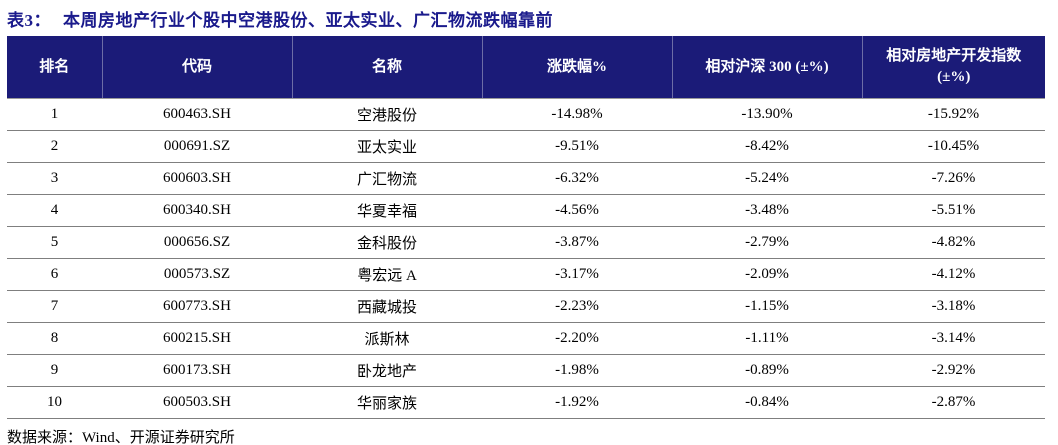  Describe the element at coordinates (953, 114) in the screenshot. I see `cell-rel-dev-index: -15.92%` at that location.